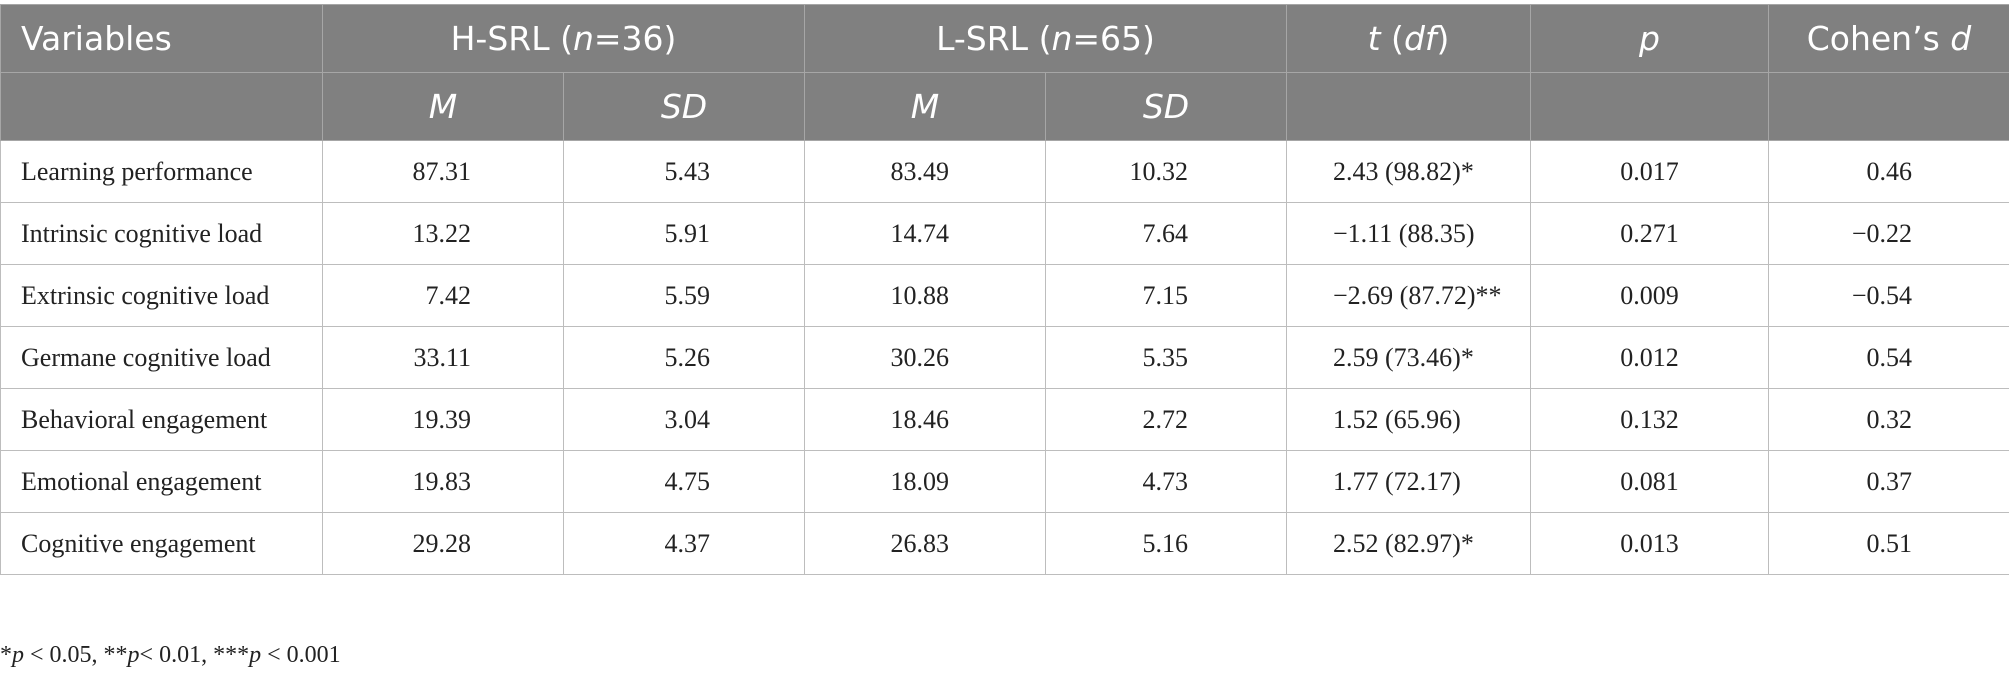 The height and width of the screenshot is (679, 2009). I want to click on footnote-rest-1: < 0.05,, so click(64, 655).